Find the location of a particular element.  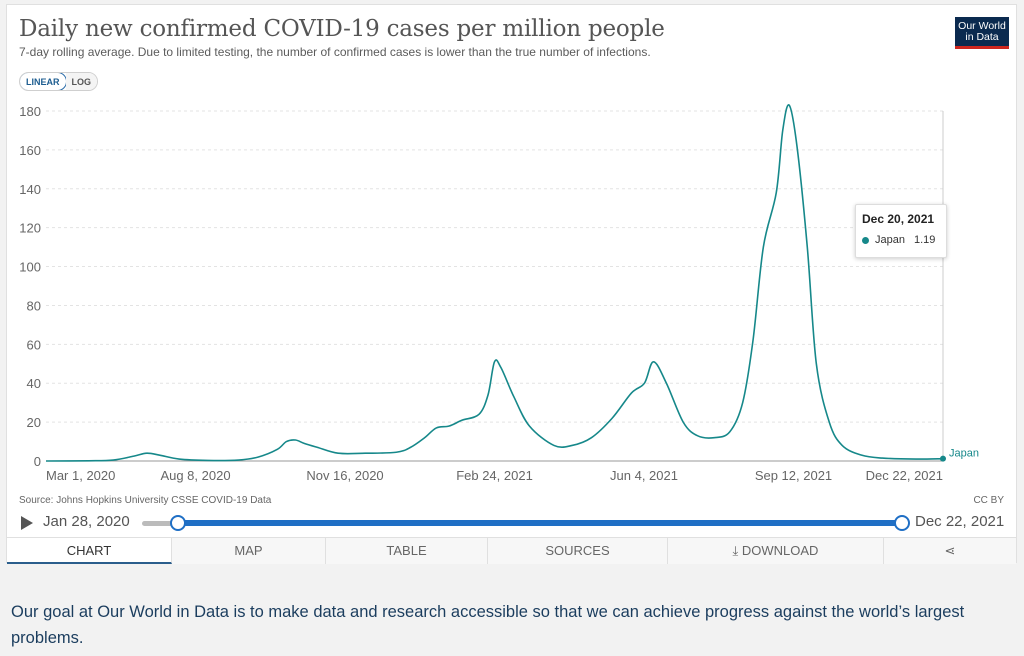

y-tick-label: 60 is located at coordinates (34, 344).